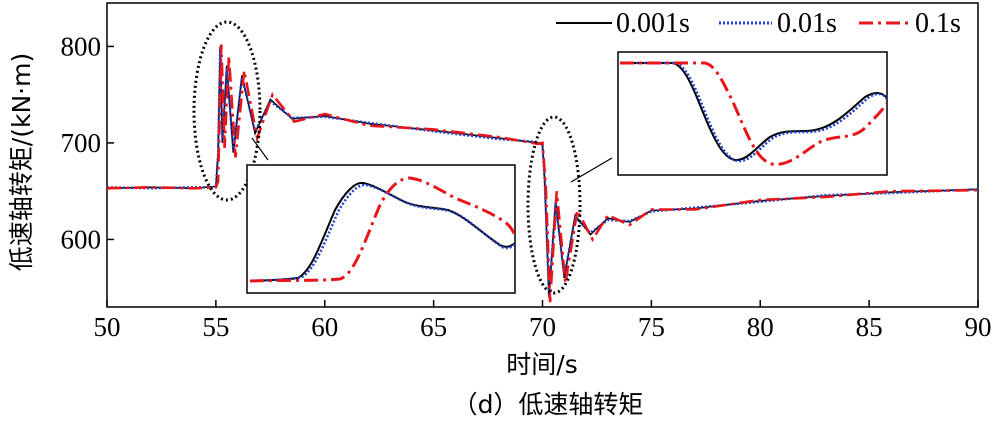 The height and width of the screenshot is (422, 1000). I want to click on inset2-line-01s, so click(753, 113).